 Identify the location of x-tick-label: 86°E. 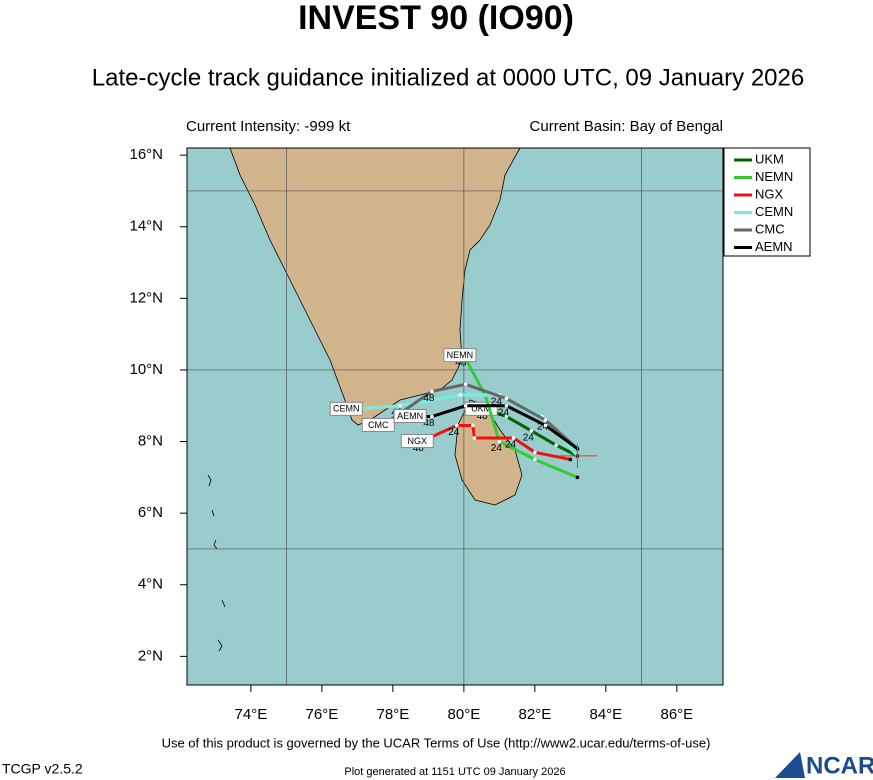
(677, 714).